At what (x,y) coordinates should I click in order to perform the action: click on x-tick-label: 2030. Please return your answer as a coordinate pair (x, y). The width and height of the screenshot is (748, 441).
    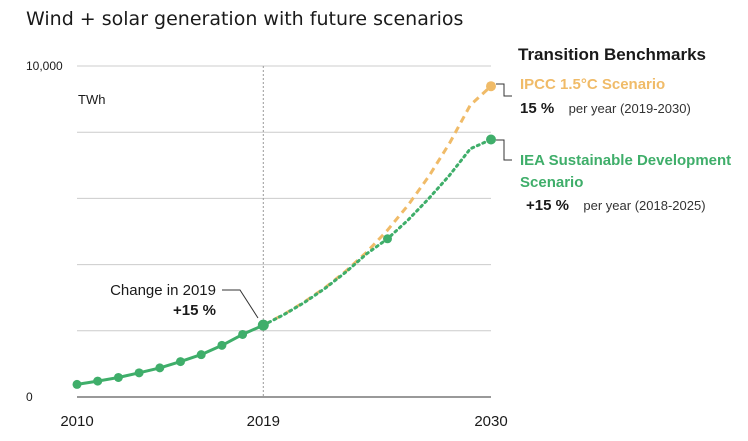
    Looking at the image, I should click on (490, 421).